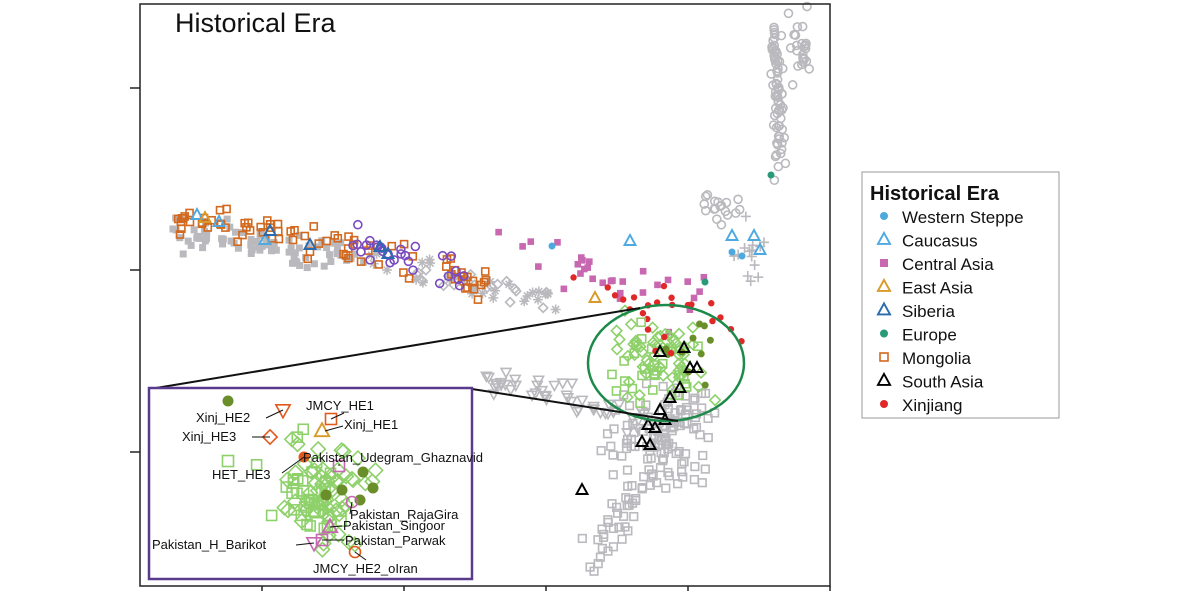  Describe the element at coordinates (451, 256) in the screenshot. I see `mongolia-circle-point` at that location.